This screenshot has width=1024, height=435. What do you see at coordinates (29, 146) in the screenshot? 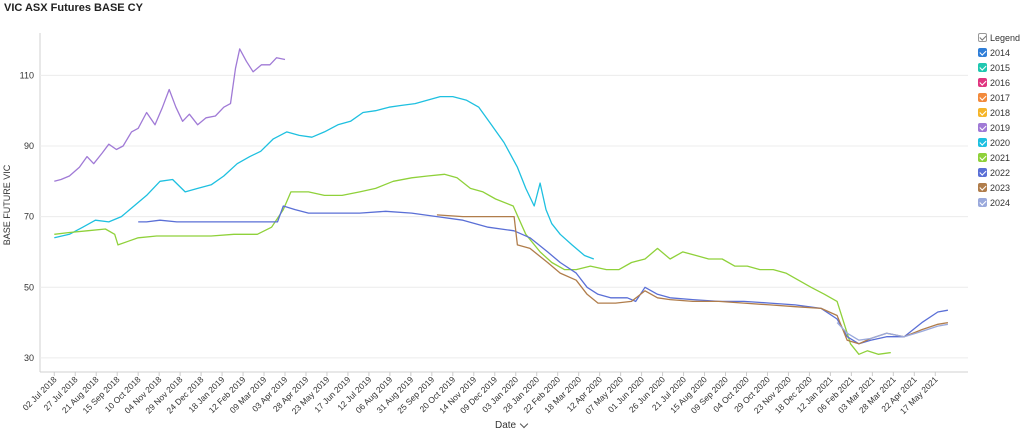
I see `y-tick-label: 90` at bounding box center [29, 146].